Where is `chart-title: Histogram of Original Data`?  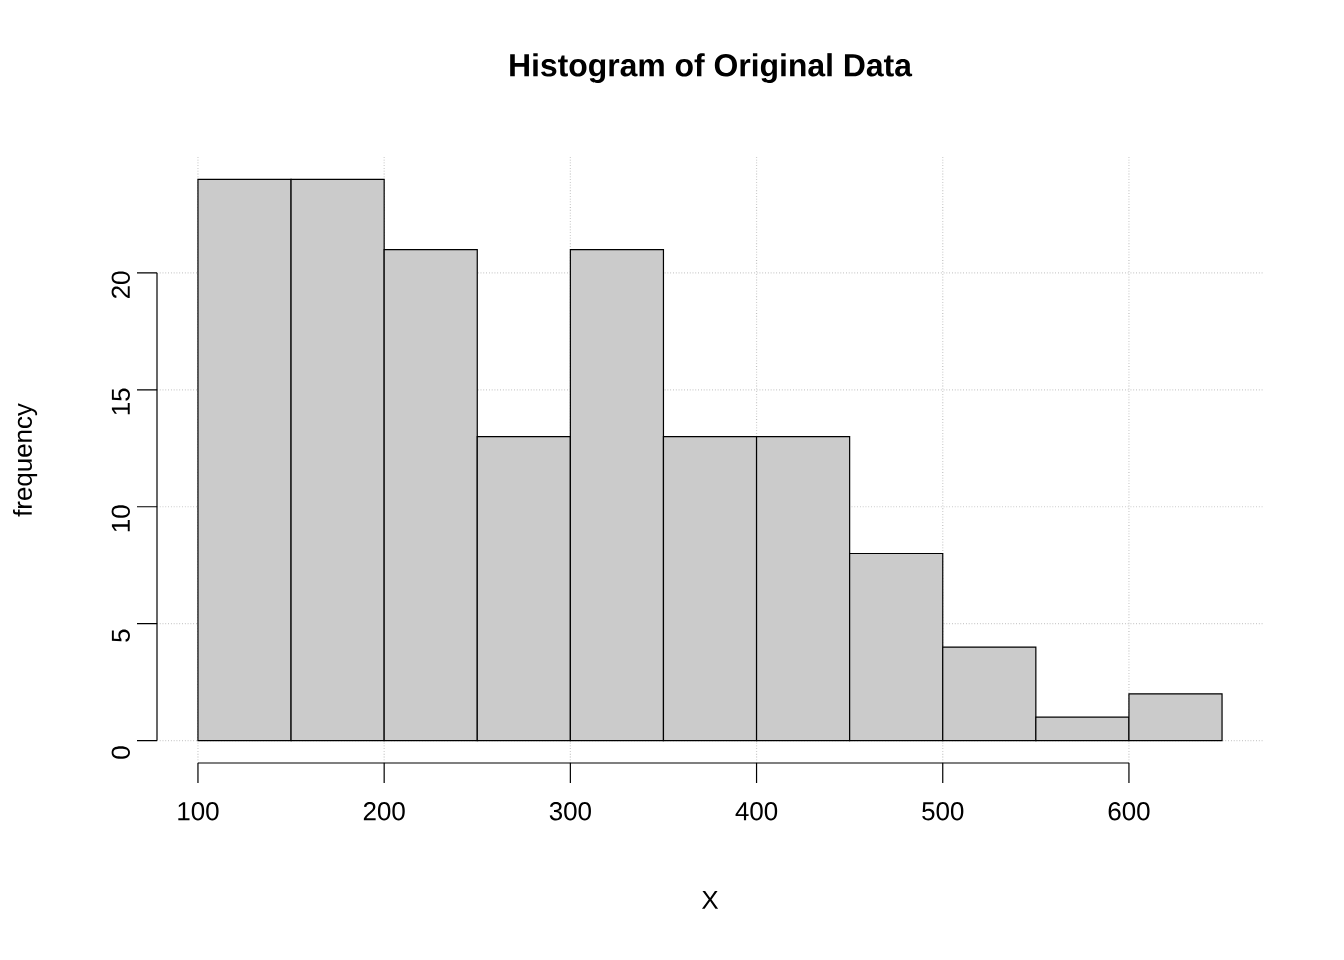
chart-title: Histogram of Original Data is located at coordinates (711, 68).